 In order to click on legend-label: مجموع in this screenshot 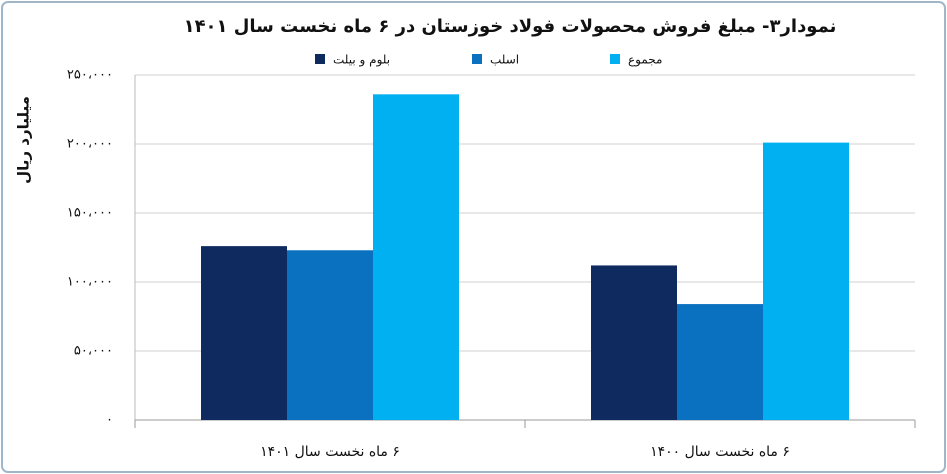, I will do `click(645, 60)`.